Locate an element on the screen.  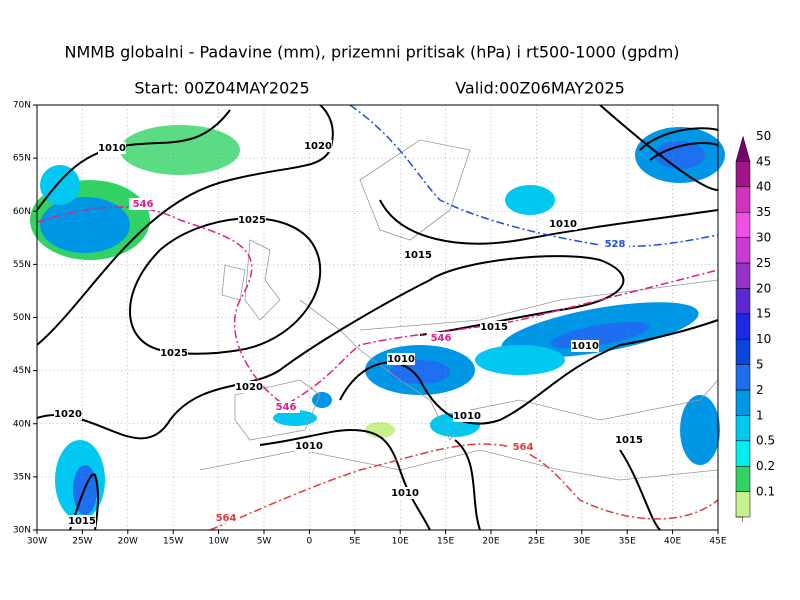
x-tick-label: 25W is located at coordinates (82, 542).